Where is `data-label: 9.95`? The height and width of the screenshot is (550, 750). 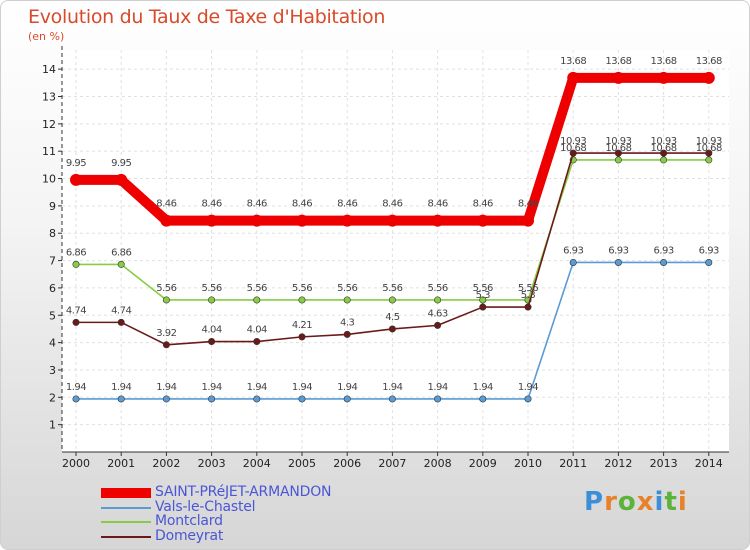 data-label: 9.95 is located at coordinates (121, 163).